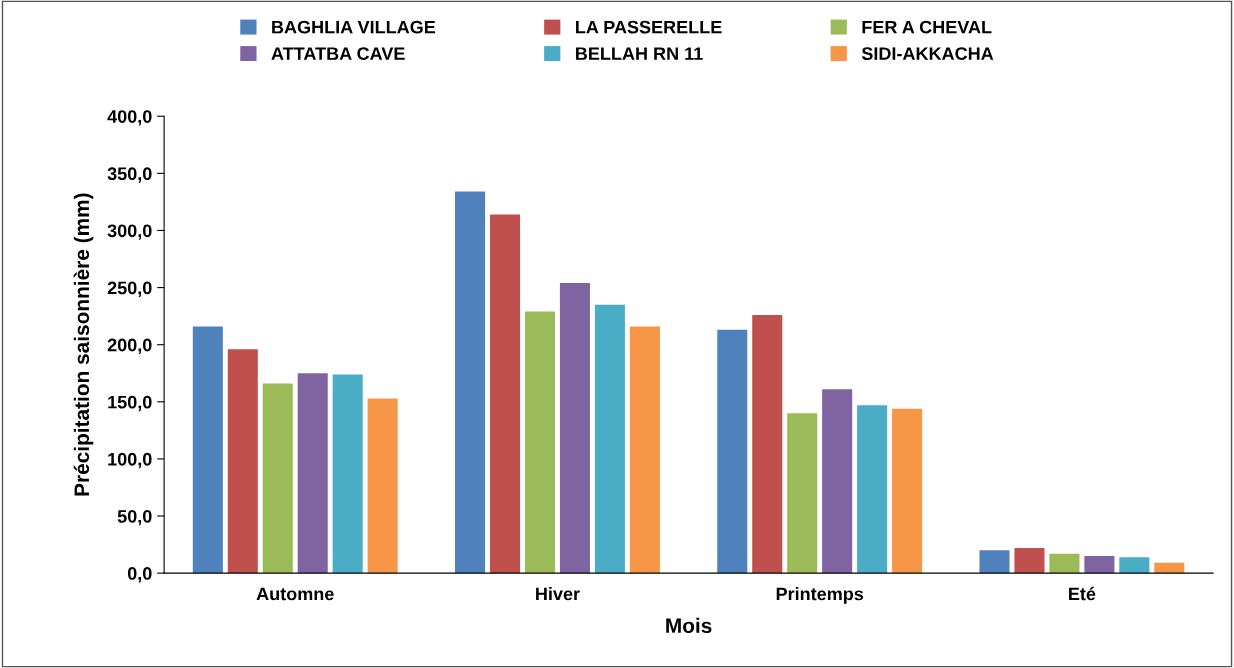 Image resolution: width=1234 pixels, height=668 pixels. What do you see at coordinates (129, 118) in the screenshot?
I see `y-tick-label: 400,0` at bounding box center [129, 118].